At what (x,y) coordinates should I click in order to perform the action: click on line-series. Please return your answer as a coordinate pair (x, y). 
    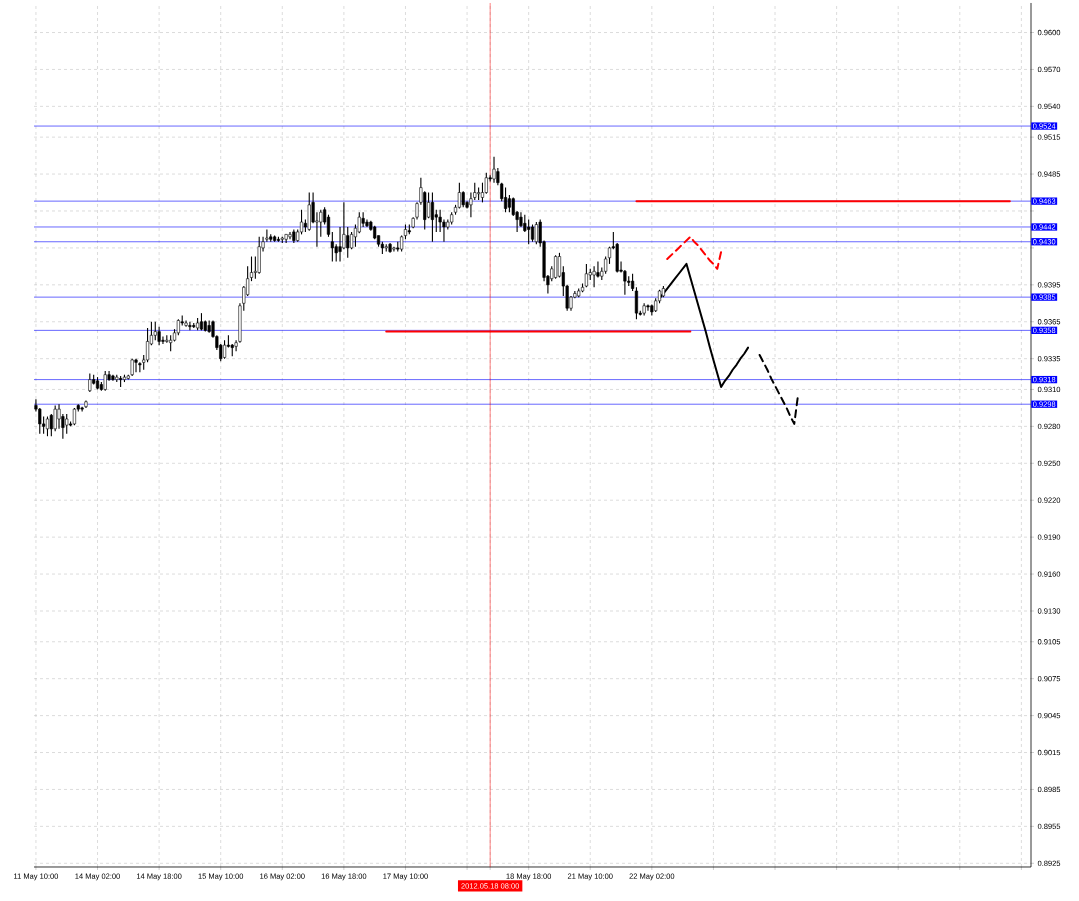
    Looking at the image, I should click on (779, 389).